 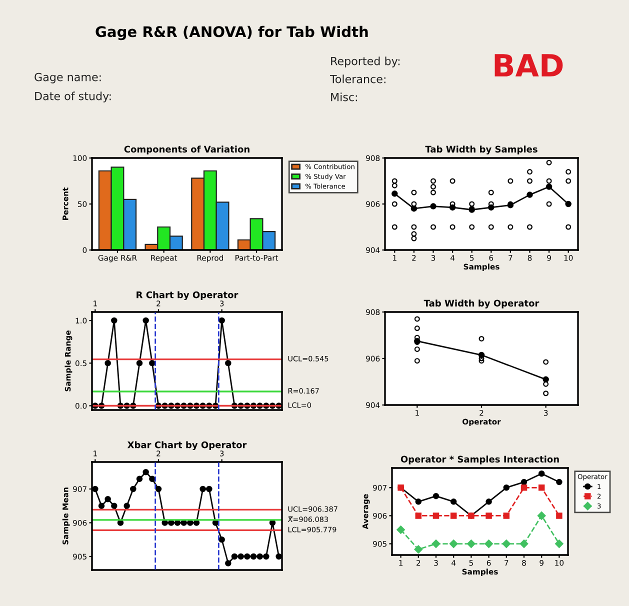 What do you see at coordinates (232, 33) in the screenshot?
I see `text: Gage R&R (ANOVA) for Tab Width` at bounding box center [232, 33].